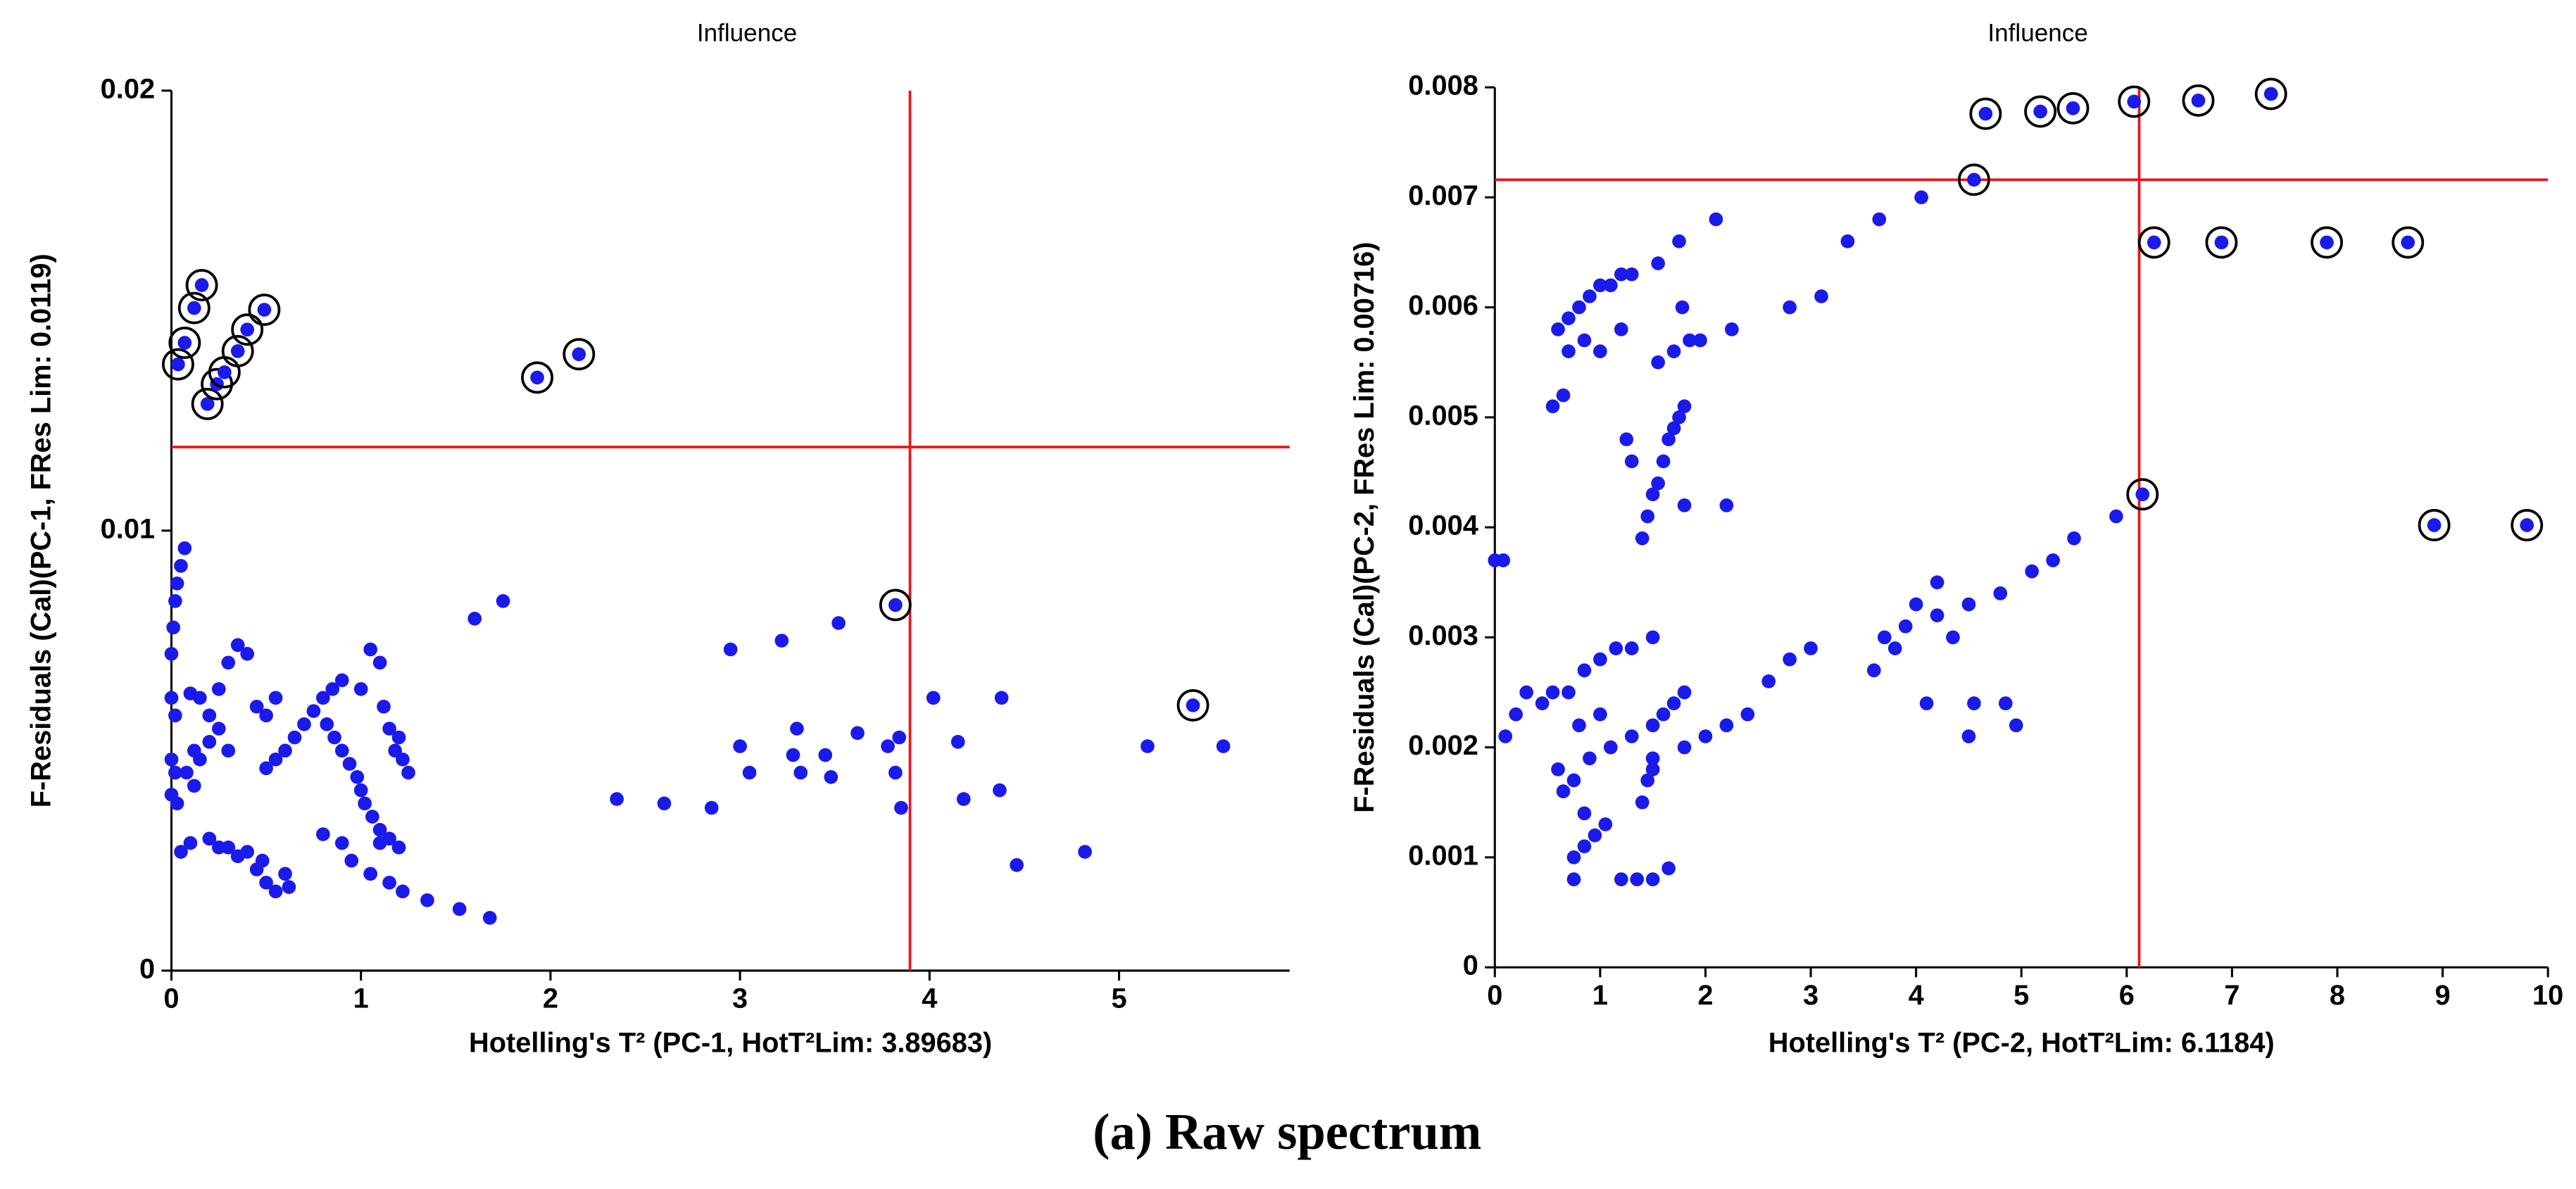 The height and width of the screenshot is (1189, 2576). Describe the element at coordinates (2038, 32) in the screenshot. I see `chart-title: Influence` at that location.